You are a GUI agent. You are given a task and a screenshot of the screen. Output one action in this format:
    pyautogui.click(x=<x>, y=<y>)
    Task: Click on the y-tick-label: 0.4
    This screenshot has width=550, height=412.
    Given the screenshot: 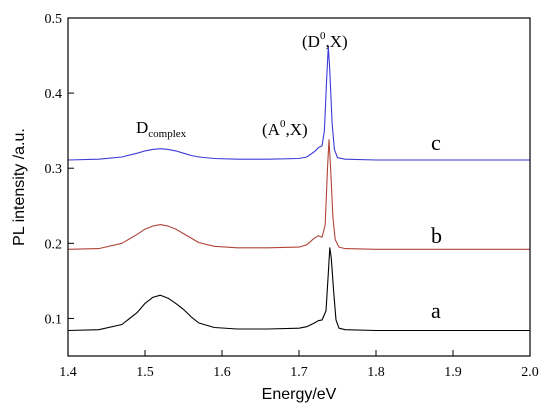 What is the action you would take?
    pyautogui.click(x=54, y=94)
    